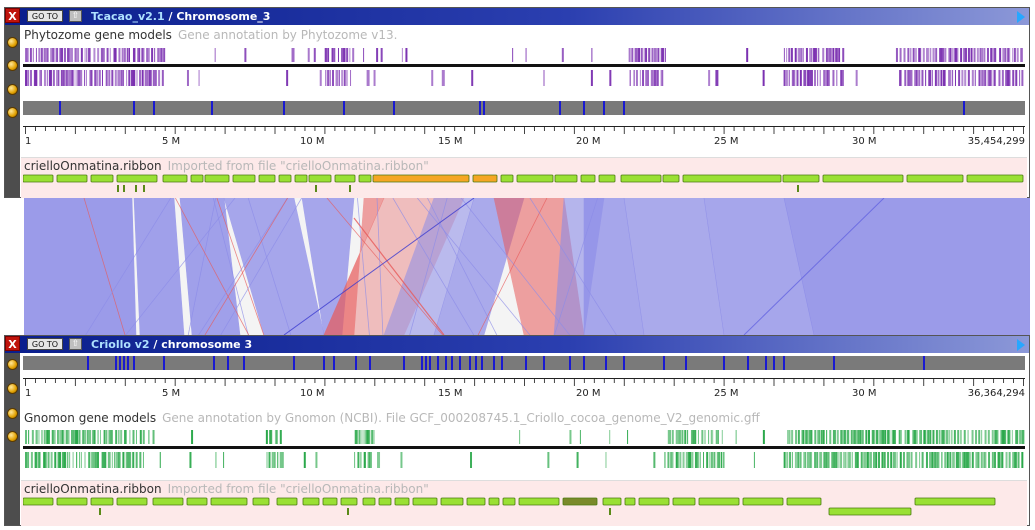 This screenshot has width=1035, height=530. Describe the element at coordinates (45, 344) in the screenshot. I see `bottom-goto-button: GO TO` at that location.